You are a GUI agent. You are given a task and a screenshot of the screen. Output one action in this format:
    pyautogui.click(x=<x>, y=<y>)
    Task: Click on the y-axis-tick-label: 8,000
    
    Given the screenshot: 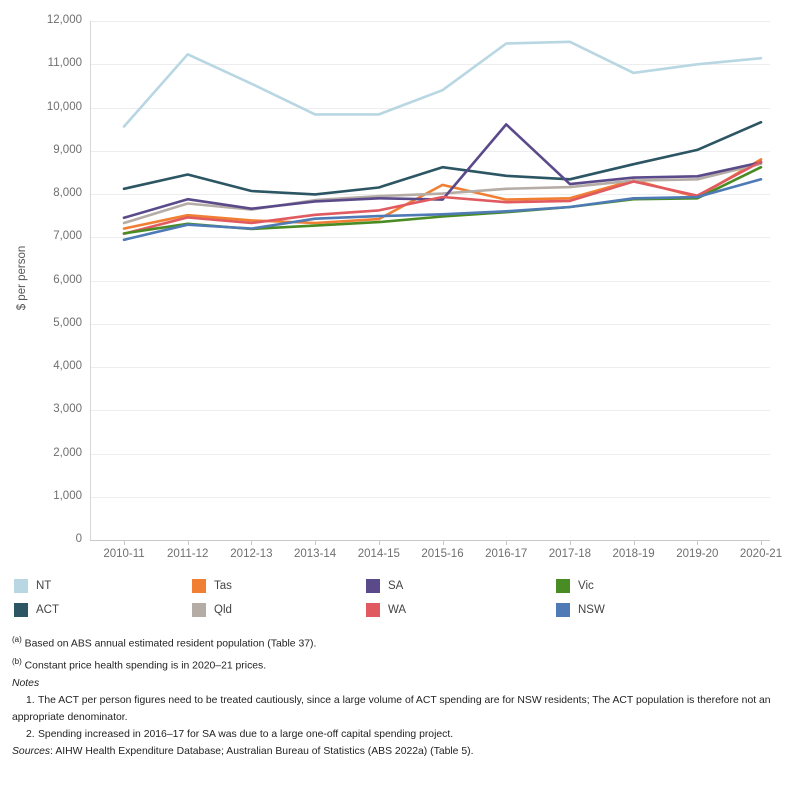 What is the action you would take?
    pyautogui.click(x=67, y=193)
    